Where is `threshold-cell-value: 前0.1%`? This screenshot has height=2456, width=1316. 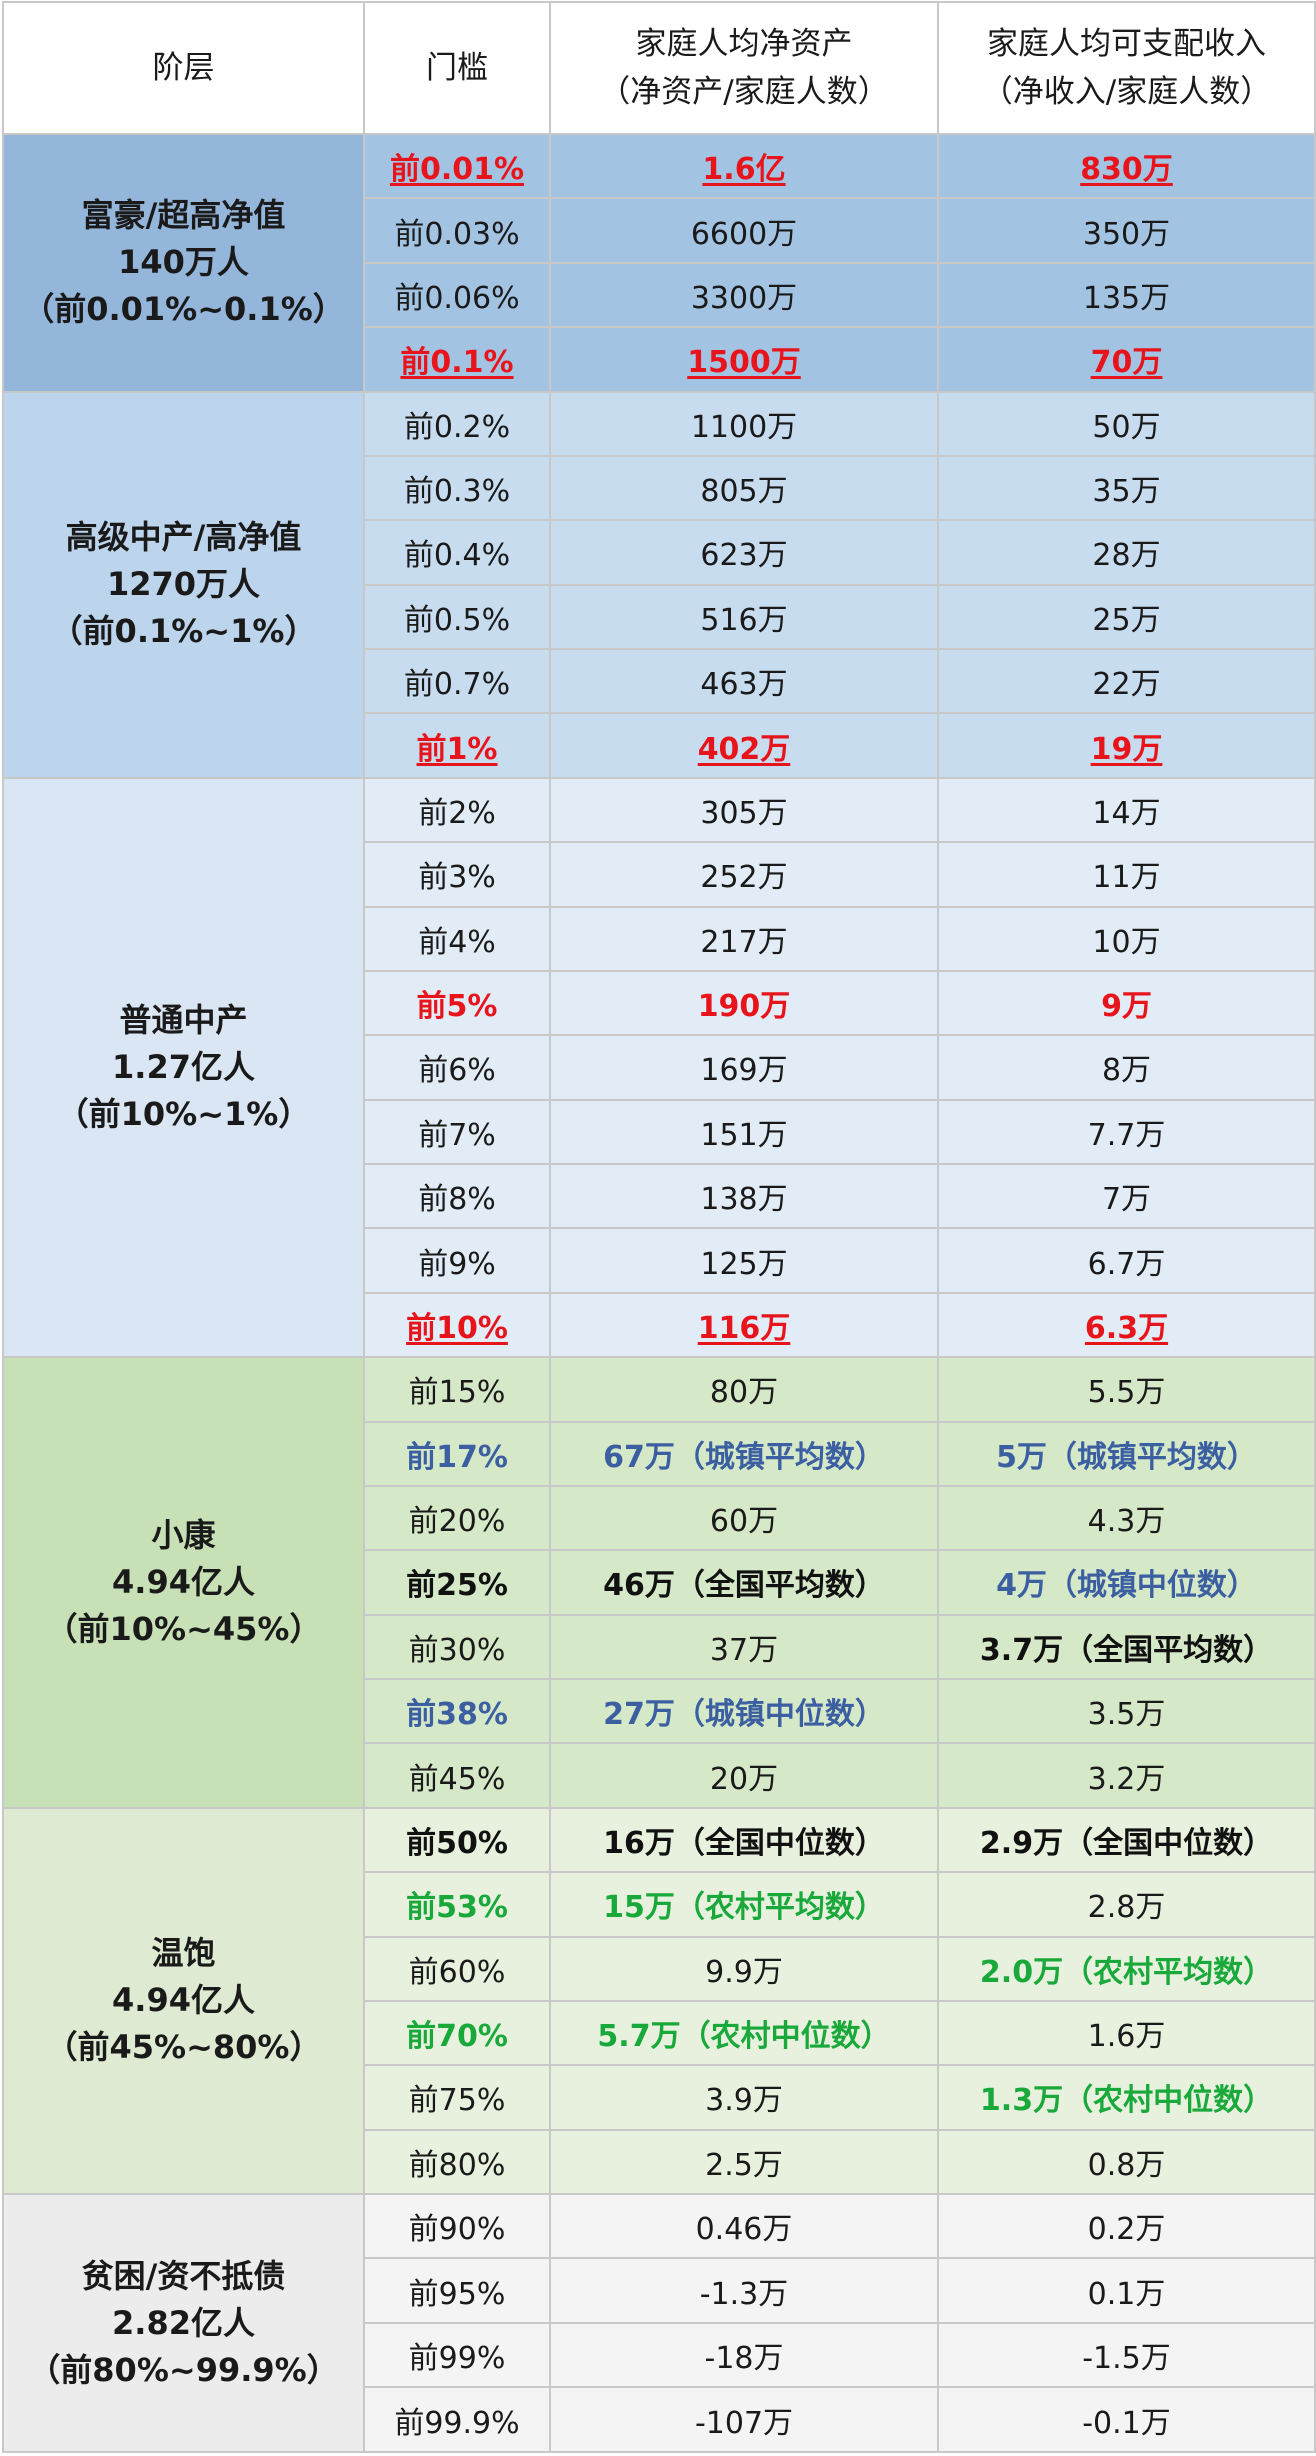
threshold-cell-value: 前0.1% is located at coordinates (457, 363).